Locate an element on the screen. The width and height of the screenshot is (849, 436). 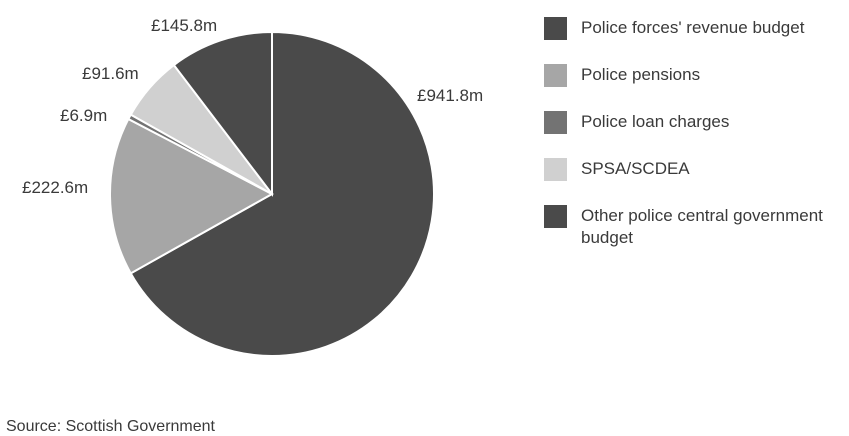
slice-label: £145.8m is located at coordinates (184, 25).